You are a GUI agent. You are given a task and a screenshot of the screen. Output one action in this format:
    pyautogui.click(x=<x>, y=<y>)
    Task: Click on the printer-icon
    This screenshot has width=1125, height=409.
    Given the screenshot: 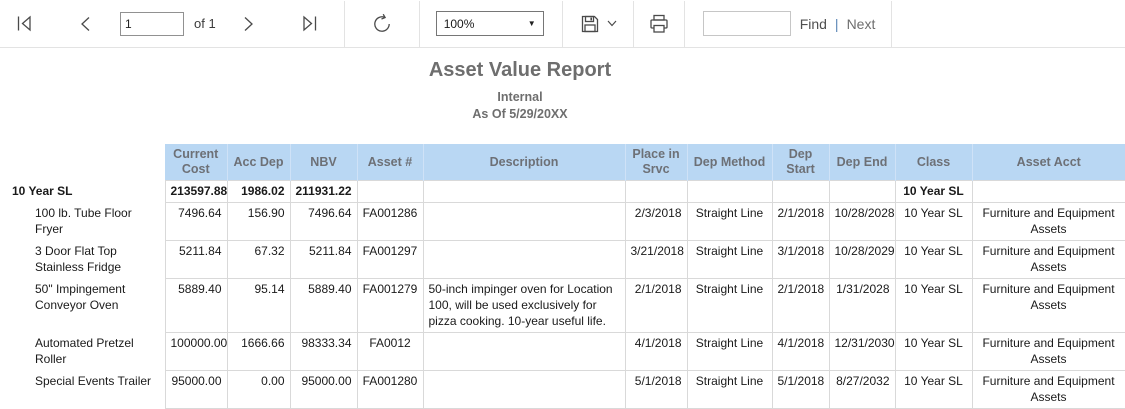 What is the action you would take?
    pyautogui.click(x=659, y=23)
    